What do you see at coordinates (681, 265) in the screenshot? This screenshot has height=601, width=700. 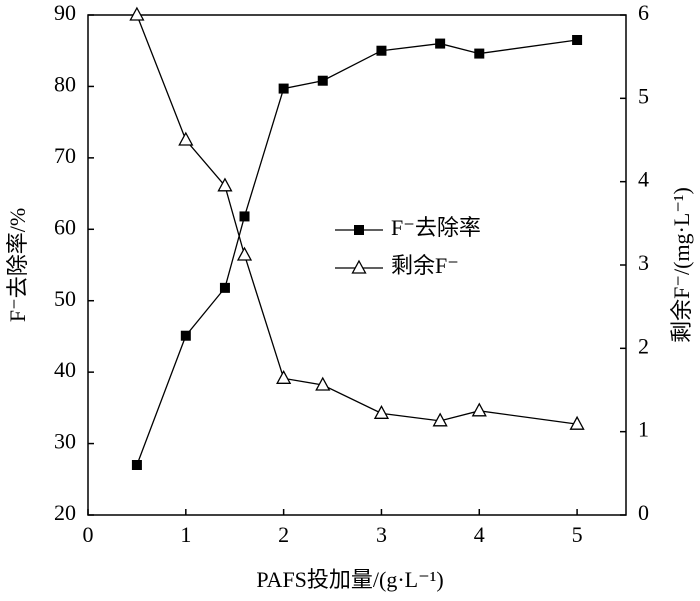 I see `y2-axis-label: 剩余F⁻/(mg·L⁻¹)` at bounding box center [681, 265].